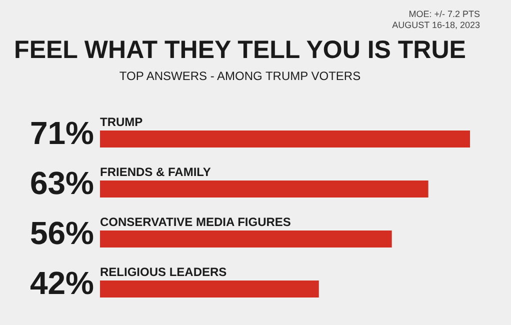  Describe the element at coordinates (195, 222) in the screenshot. I see `y-tick-label: CONSERVATIVE MEDIA FIGURES` at that location.